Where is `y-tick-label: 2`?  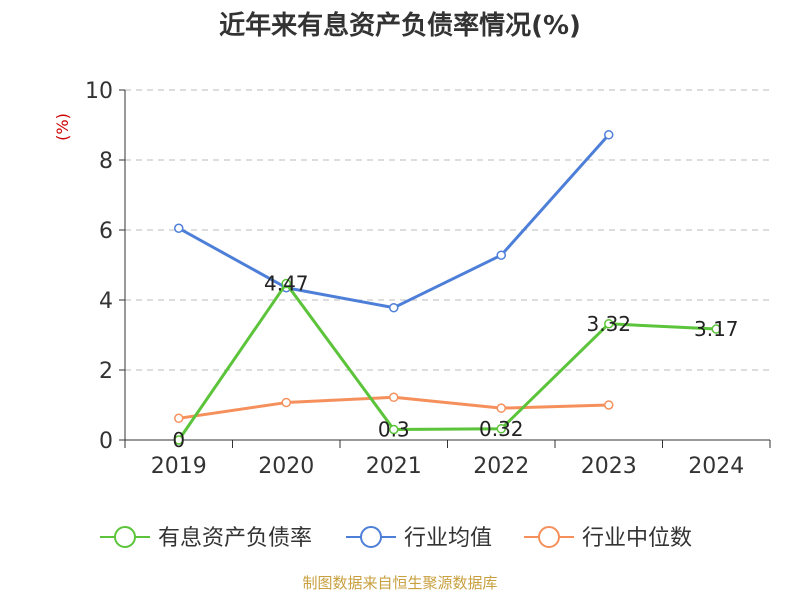
y-tick-label: 2 is located at coordinates (106, 371).